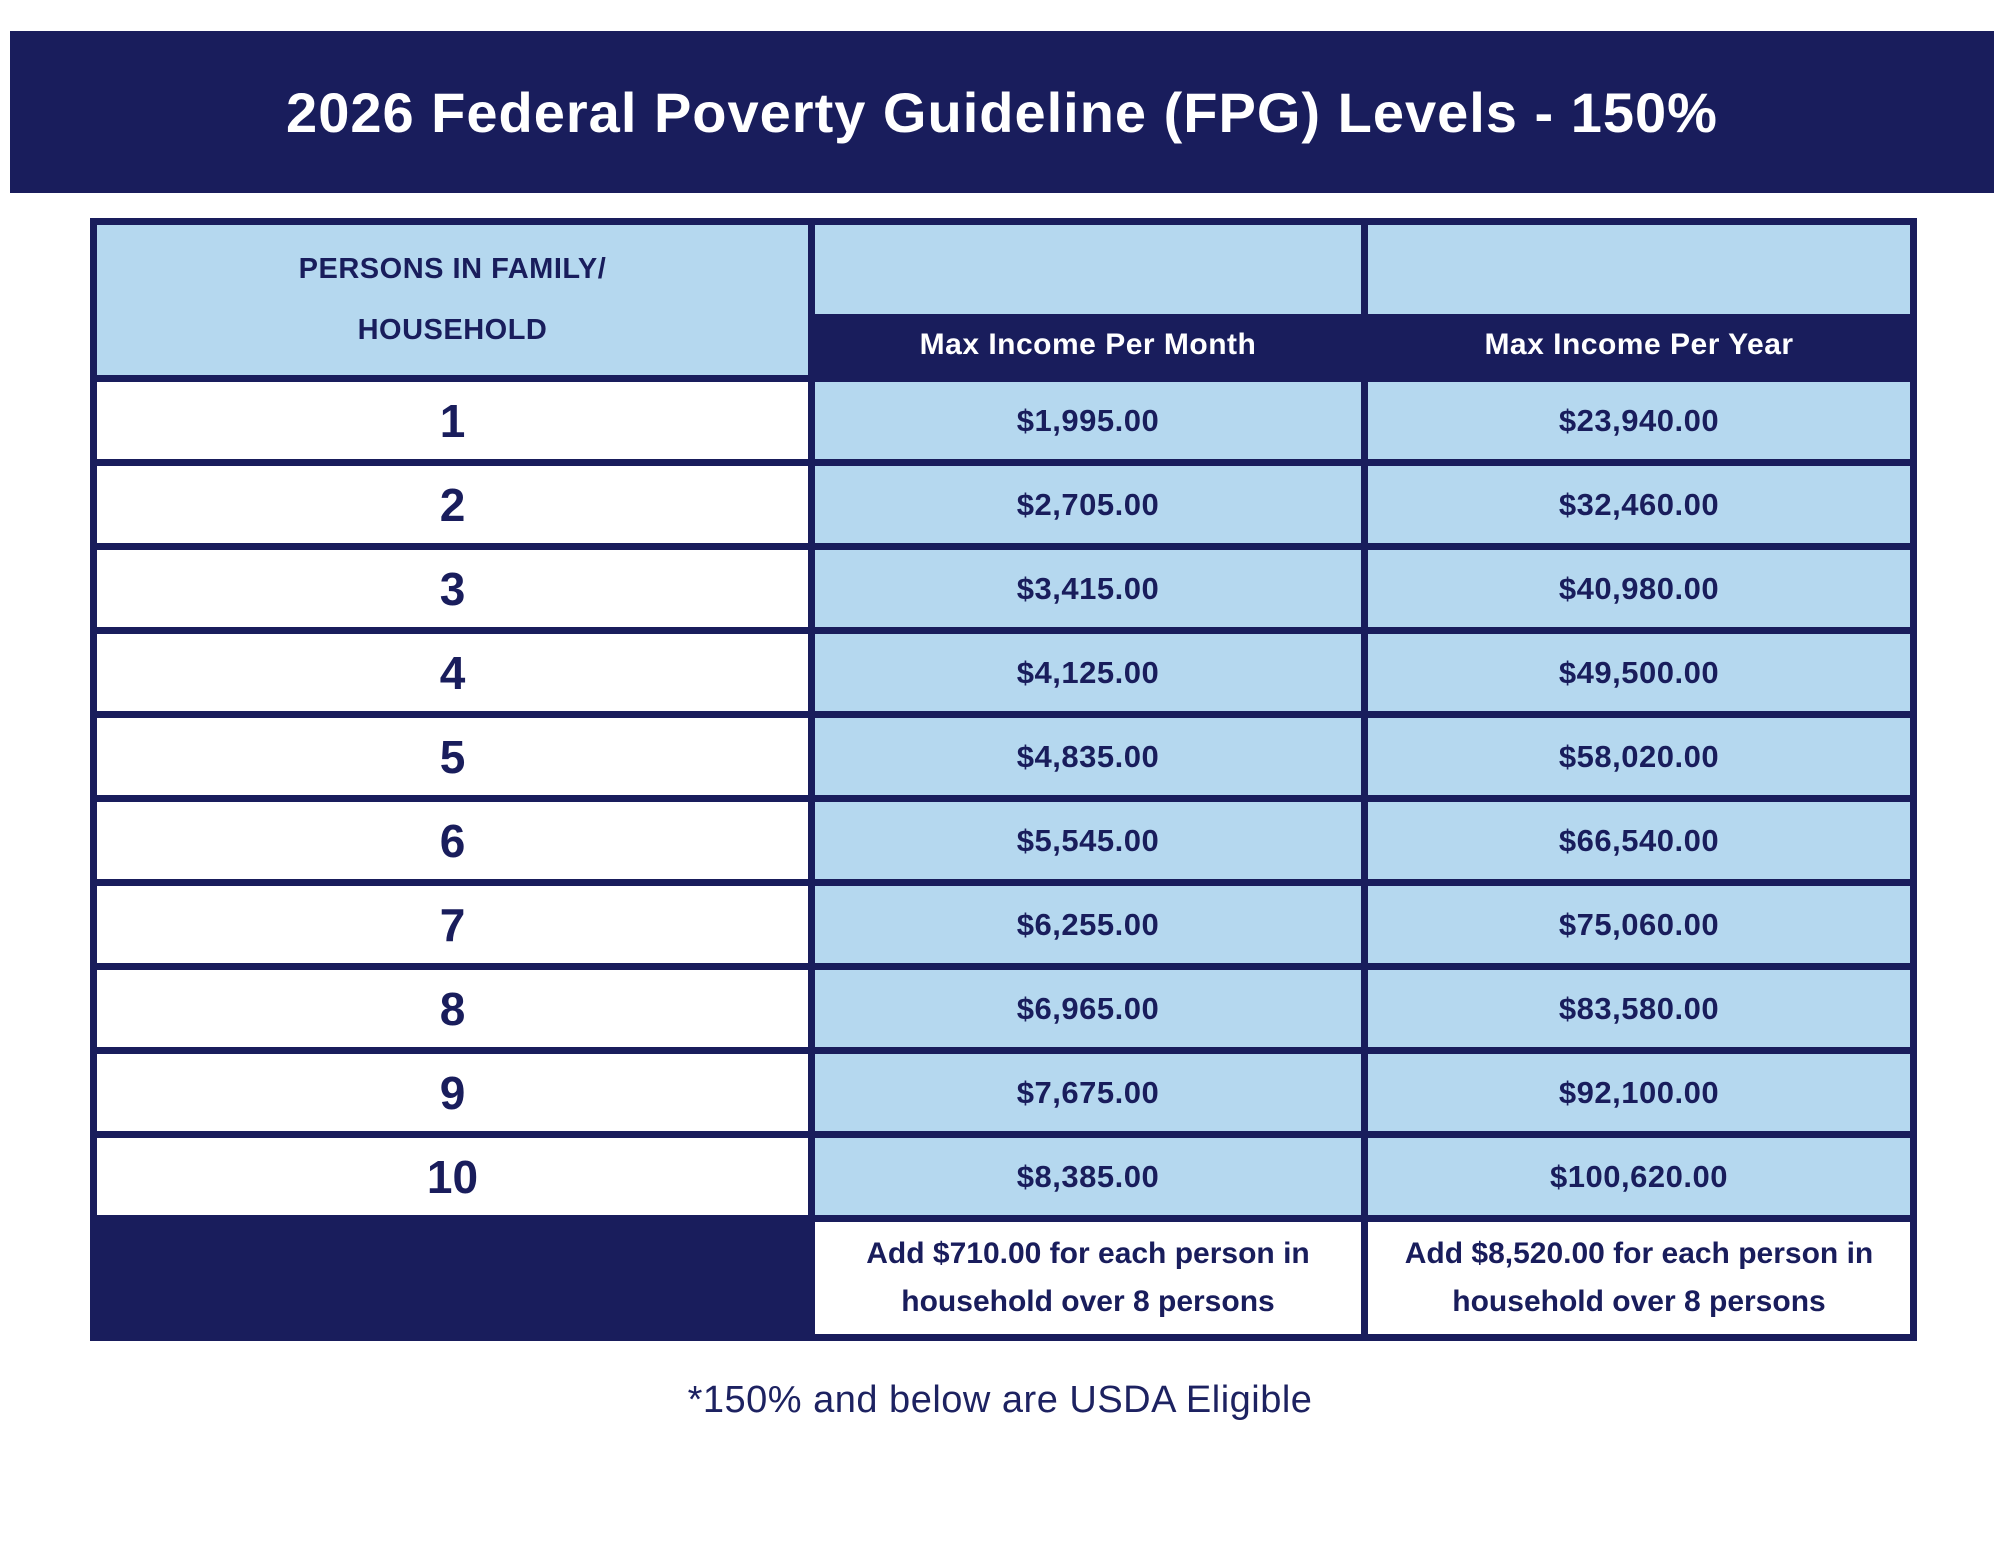 This screenshot has width=2000, height=1545. Describe the element at coordinates (1088, 1008) in the screenshot. I see `monthly-value: $6,965.00` at that location.